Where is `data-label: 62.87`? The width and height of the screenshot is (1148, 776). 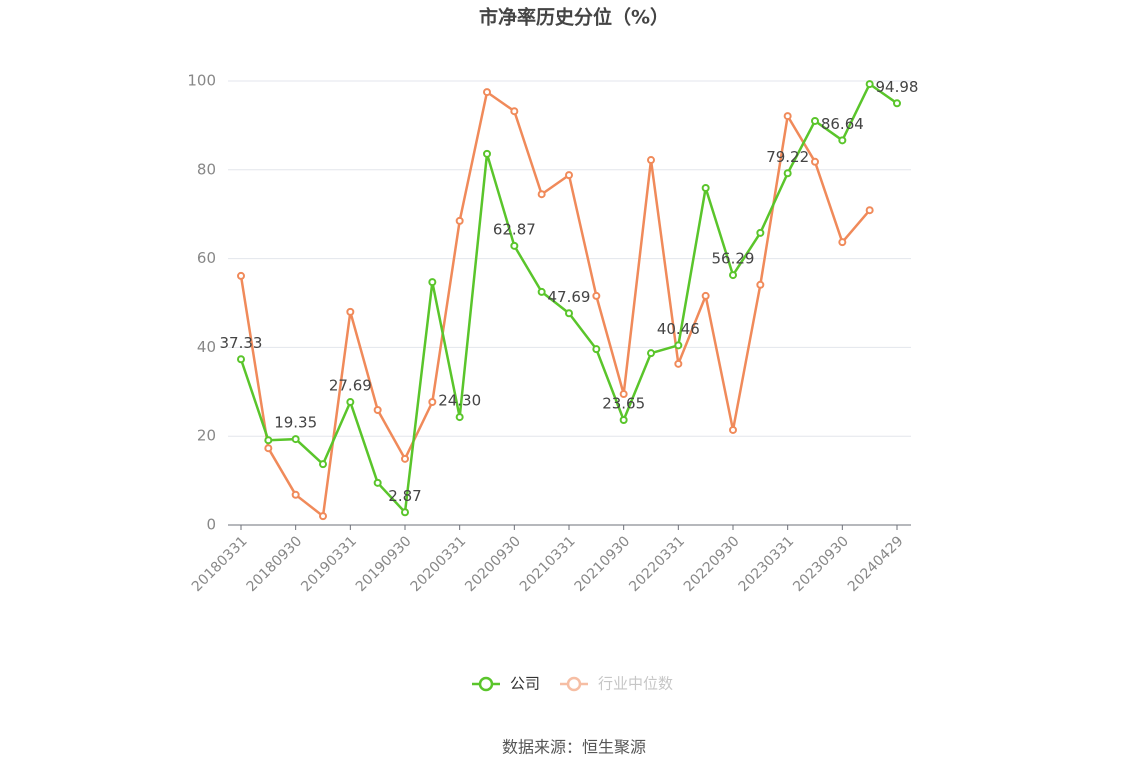 data-label: 62.87 is located at coordinates (514, 229).